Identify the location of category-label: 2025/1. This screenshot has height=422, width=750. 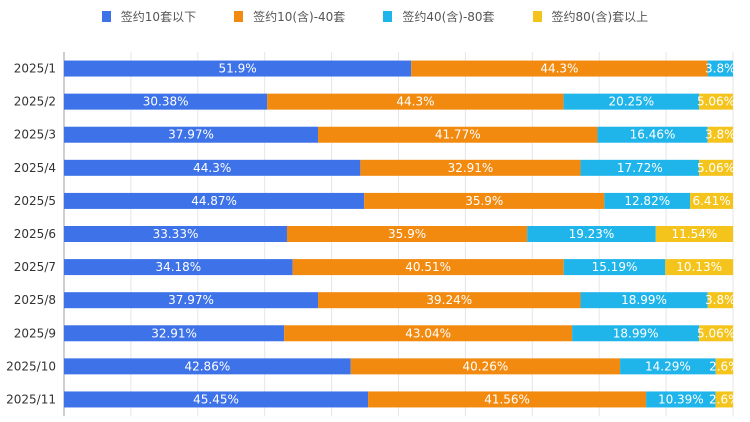
(35, 69).